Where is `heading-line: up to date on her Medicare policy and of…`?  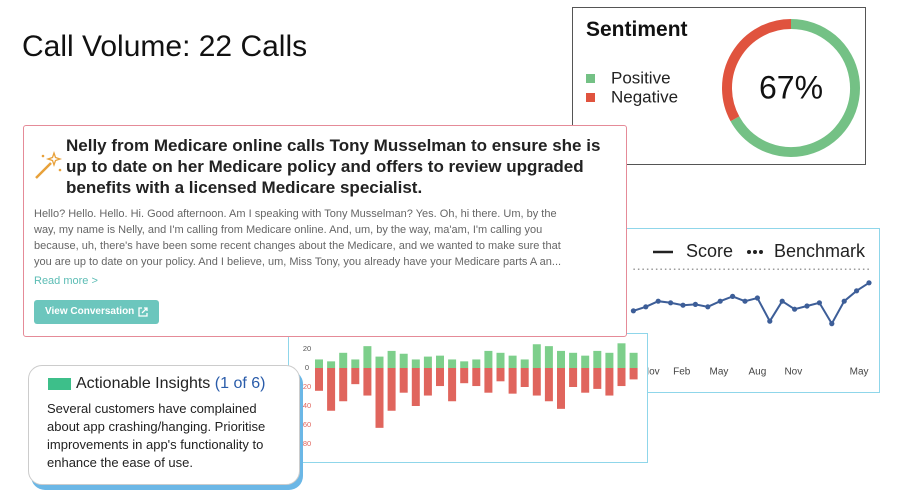
heading-line: up to date on her Medicare policy and of… is located at coordinates (325, 166).